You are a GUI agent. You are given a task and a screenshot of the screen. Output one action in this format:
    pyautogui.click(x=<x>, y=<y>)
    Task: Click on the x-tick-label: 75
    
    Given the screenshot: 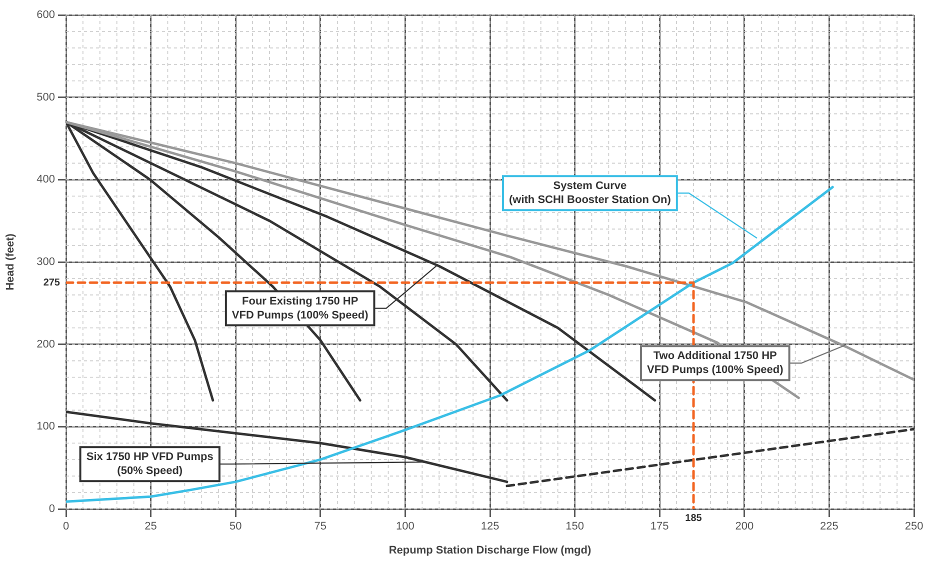 What is the action you would take?
    pyautogui.click(x=320, y=526)
    